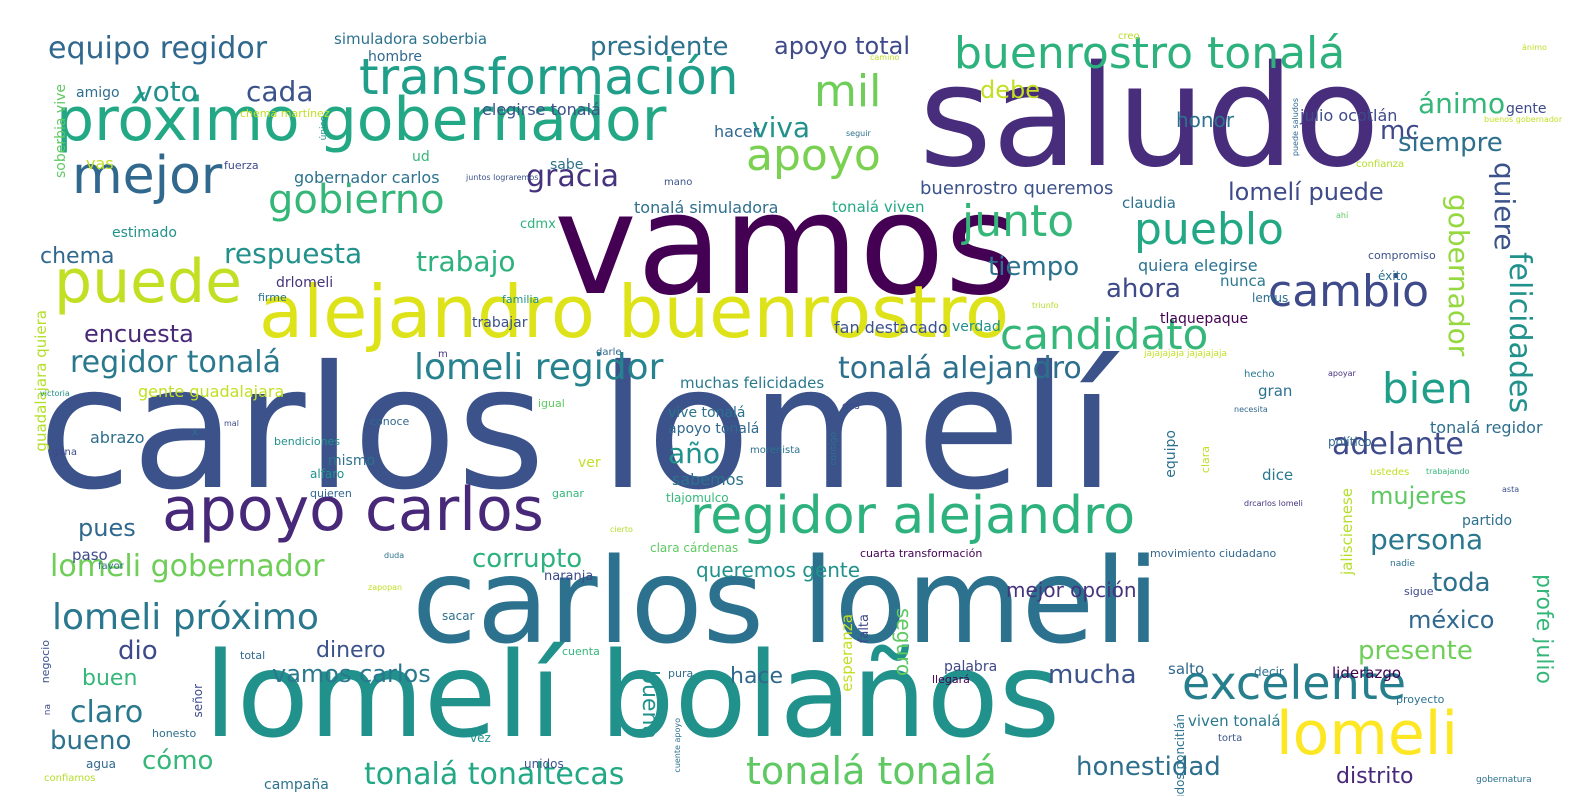 This screenshot has width=1580, height=810. Describe the element at coordinates (1451, 620) in the screenshot. I see `word: méxico` at that location.